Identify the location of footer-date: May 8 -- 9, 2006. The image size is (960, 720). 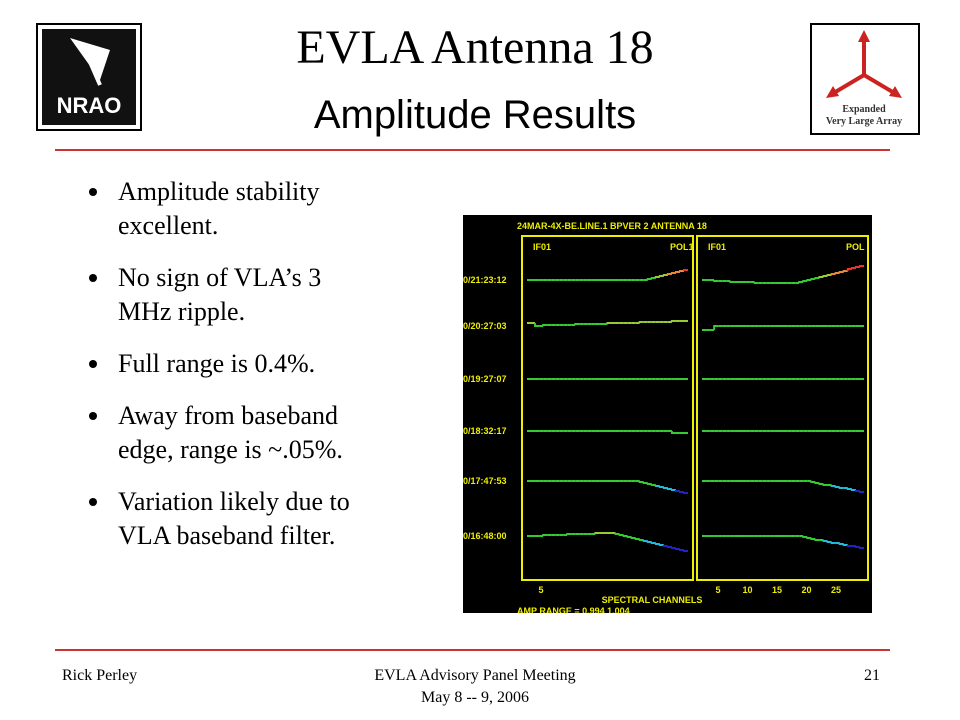
(475, 697).